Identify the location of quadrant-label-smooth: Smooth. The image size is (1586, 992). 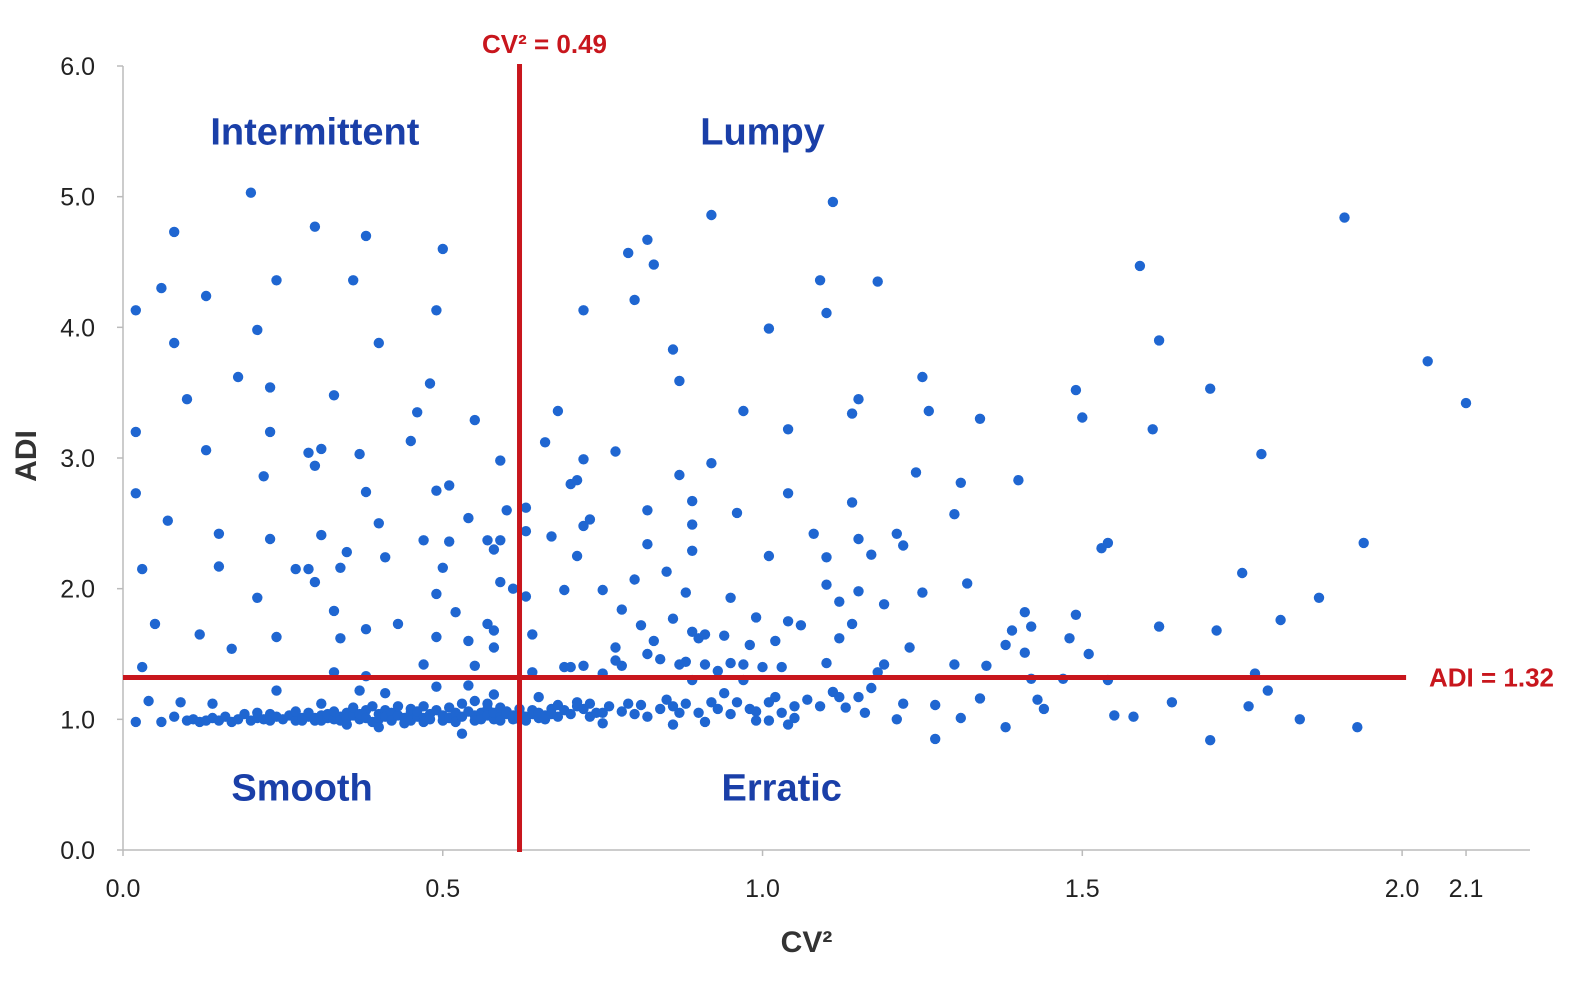
(301, 788).